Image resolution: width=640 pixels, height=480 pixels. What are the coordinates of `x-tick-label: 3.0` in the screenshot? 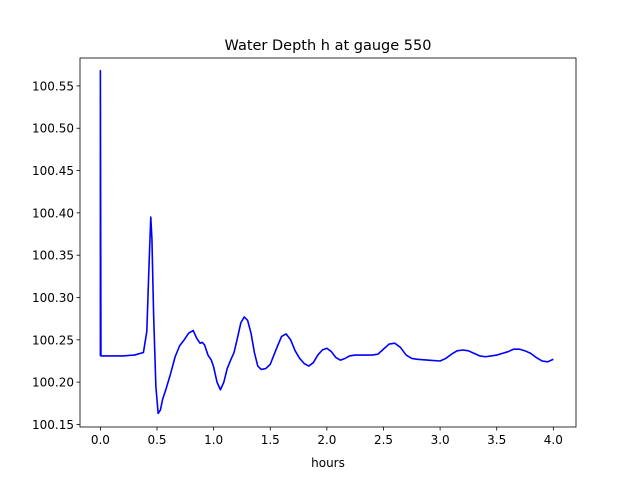 It's located at (440, 440).